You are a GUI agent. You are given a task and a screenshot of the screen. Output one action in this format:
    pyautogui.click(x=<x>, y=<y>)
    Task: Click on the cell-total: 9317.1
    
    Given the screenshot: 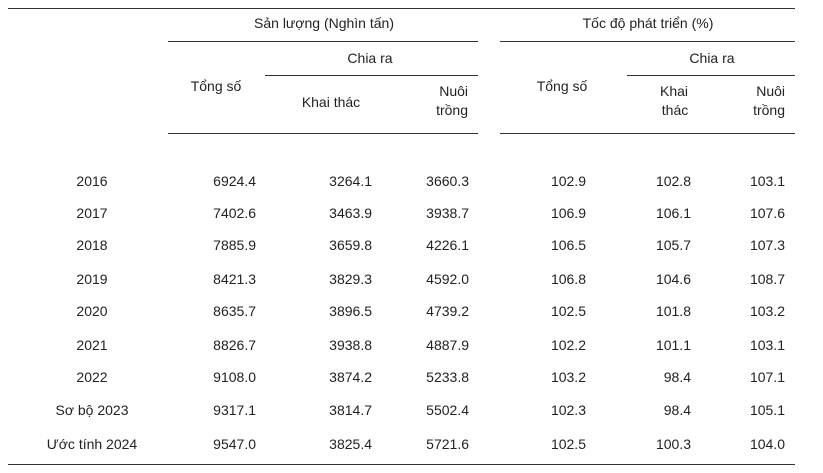 What is the action you would take?
    pyautogui.click(x=234, y=410)
    